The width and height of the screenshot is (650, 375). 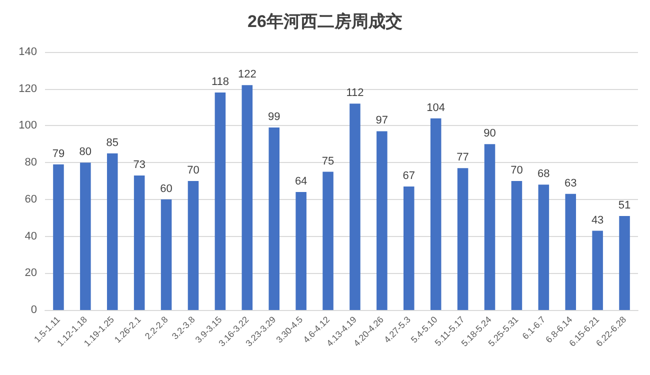 What do you see at coordinates (27, 88) in the screenshot?
I see `y-tick-label: 120` at bounding box center [27, 88].